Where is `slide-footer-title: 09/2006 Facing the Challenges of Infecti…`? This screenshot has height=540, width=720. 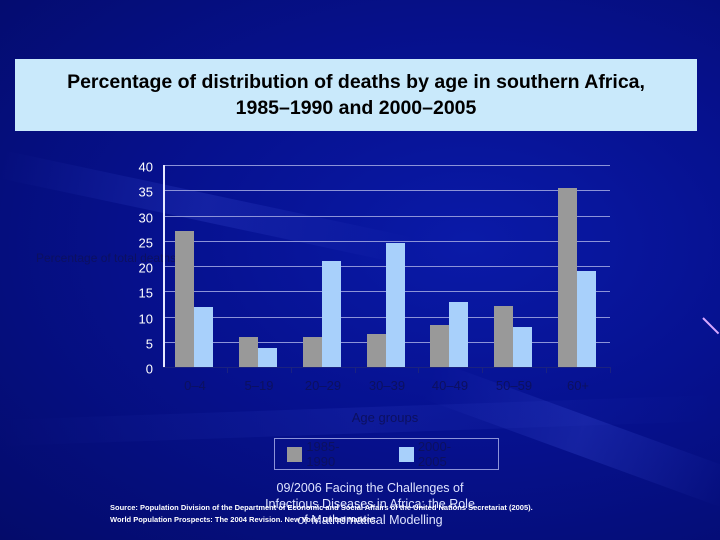 slide-footer-title: 09/2006 Facing the Challenges of Infecti… is located at coordinates (370, 504).